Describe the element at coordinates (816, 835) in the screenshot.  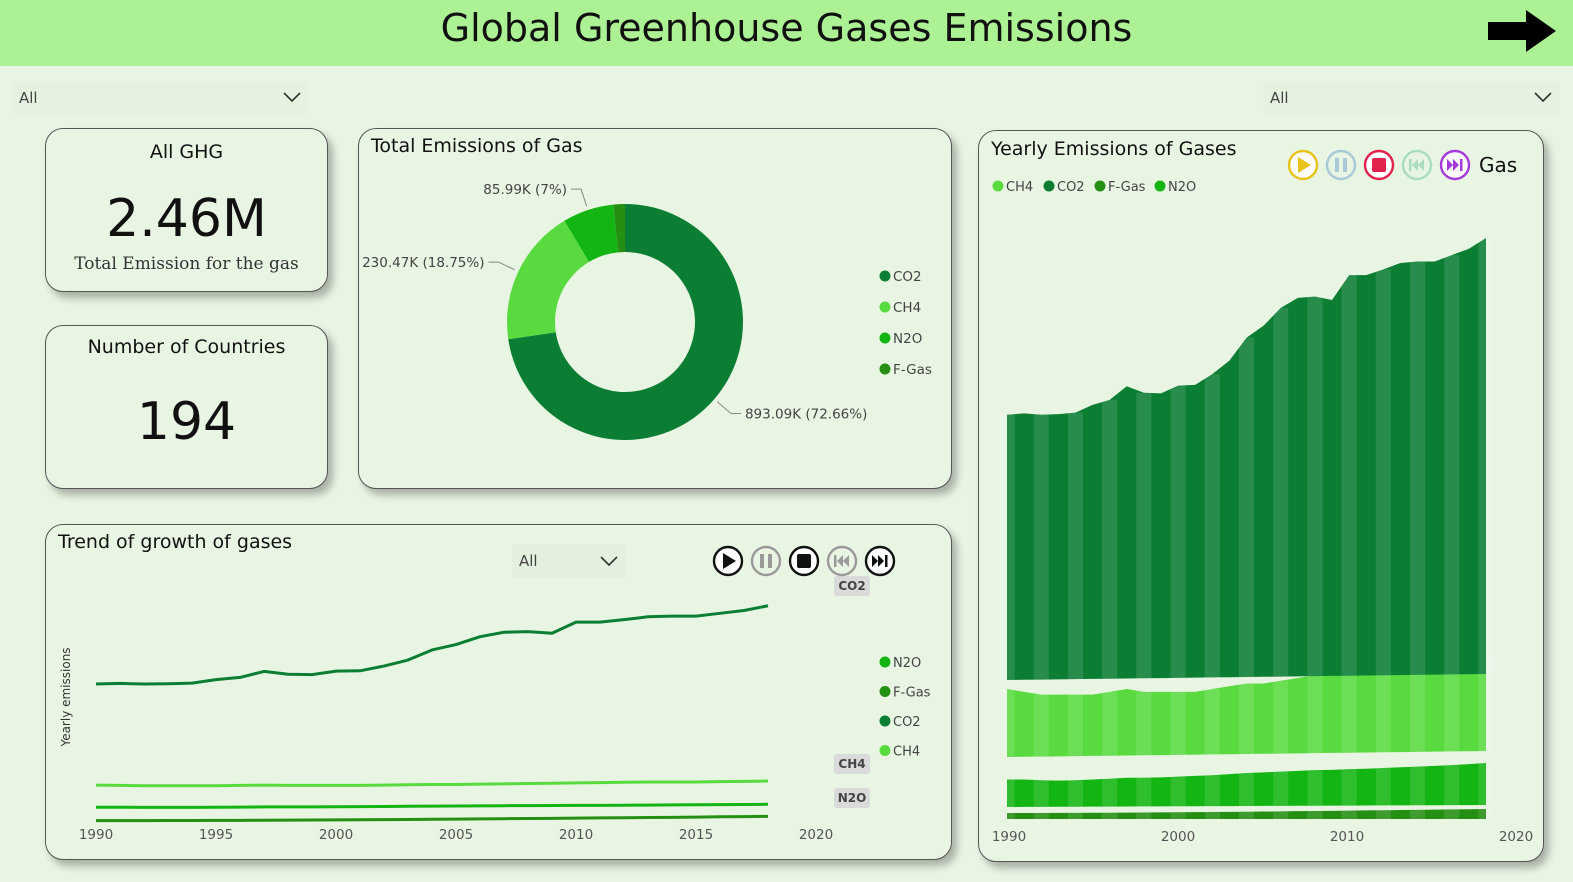
I see `x-tick-label: 2020` at that location.